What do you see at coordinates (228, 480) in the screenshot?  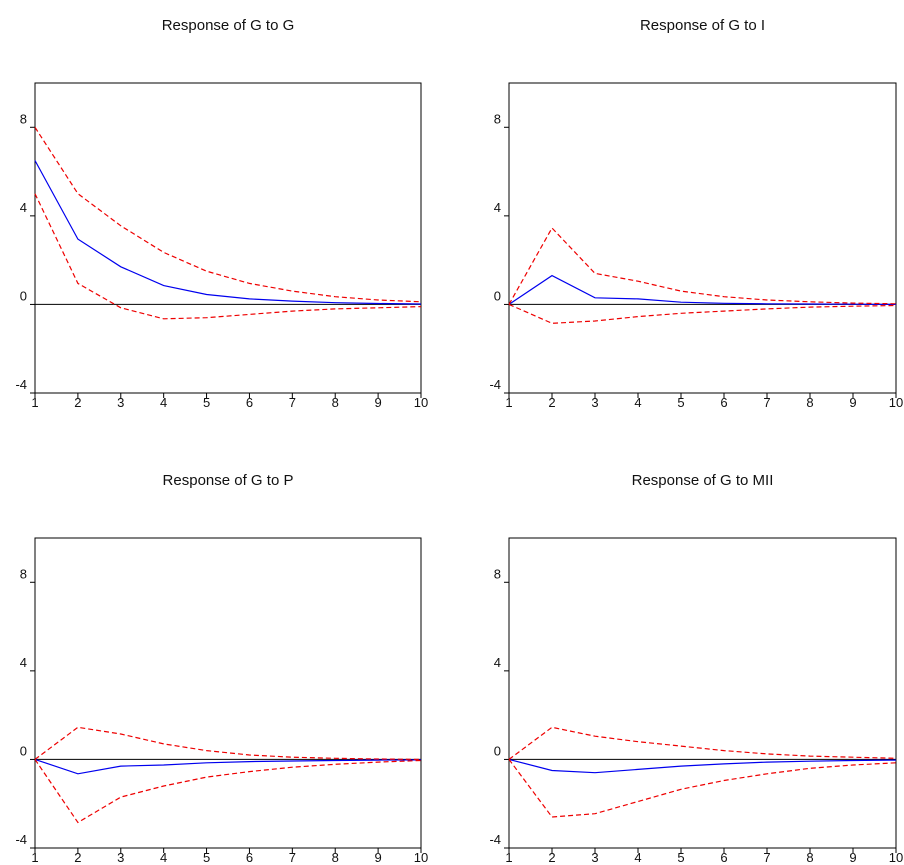 I see `chart-title: Response of G to P` at bounding box center [228, 480].